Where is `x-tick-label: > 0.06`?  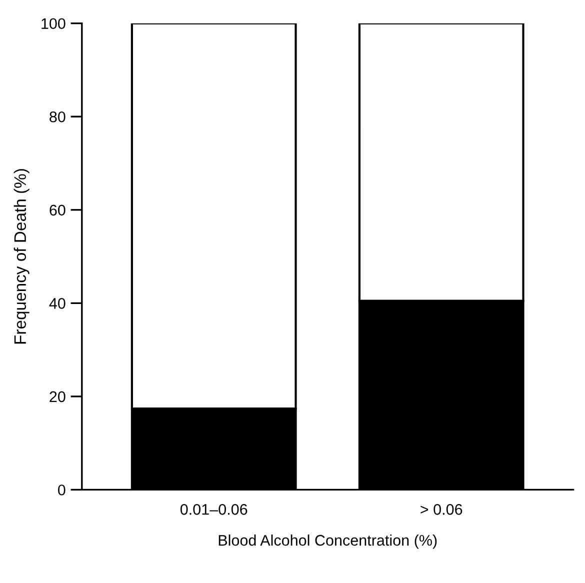 x-tick-label: > 0.06 is located at coordinates (441, 509).